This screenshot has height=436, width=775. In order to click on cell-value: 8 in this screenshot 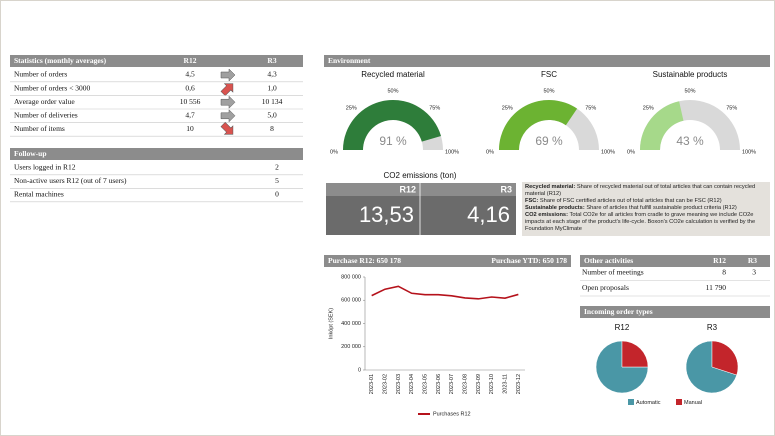, I will do `click(272, 128)`.